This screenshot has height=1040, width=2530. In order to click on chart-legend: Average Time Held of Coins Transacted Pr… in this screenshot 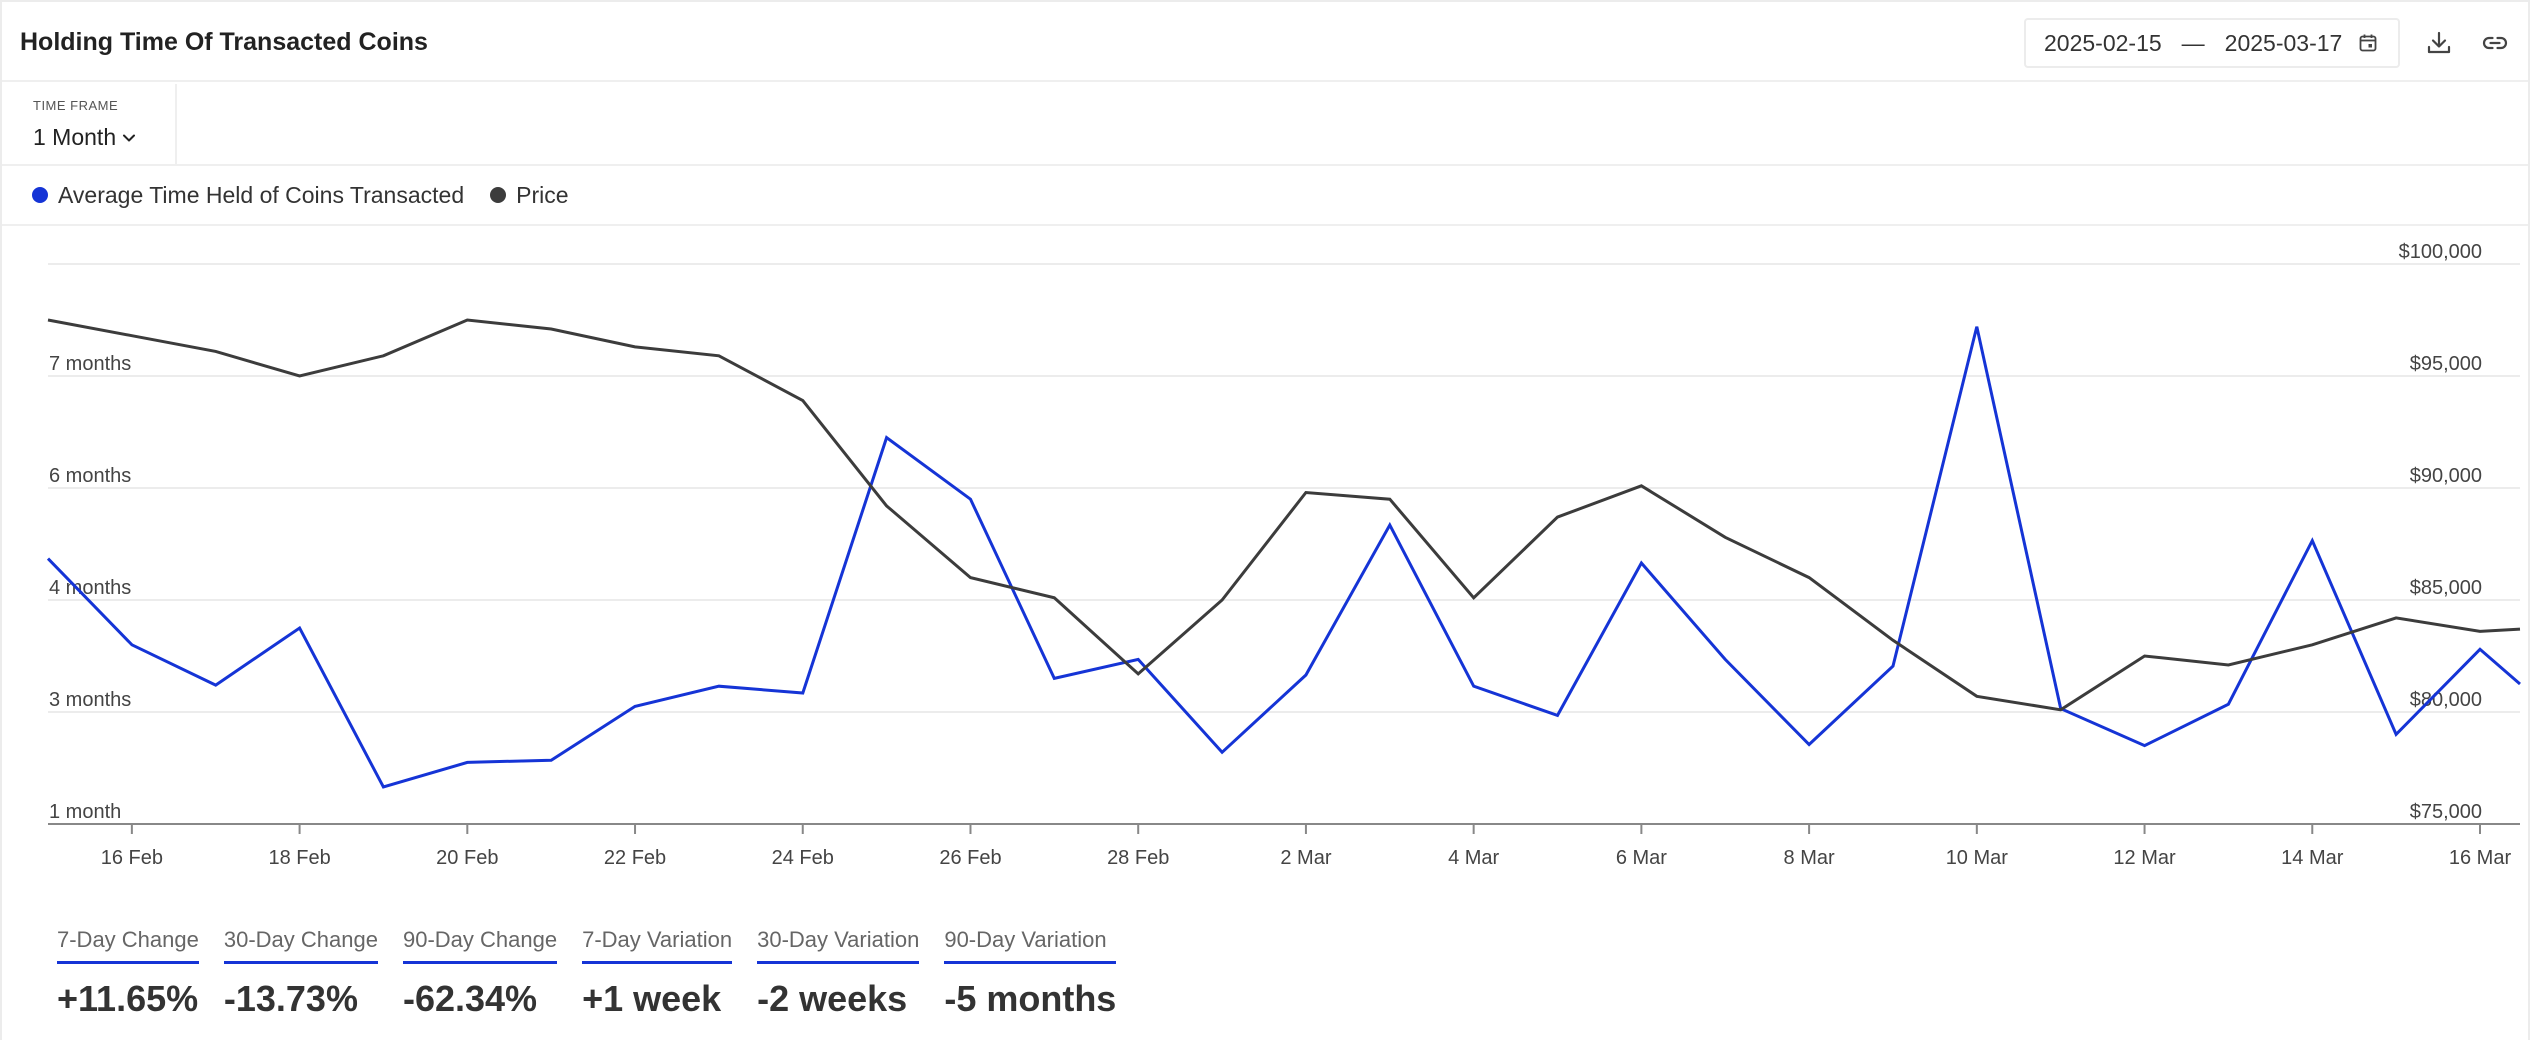, I will do `click(1265, 196)`.